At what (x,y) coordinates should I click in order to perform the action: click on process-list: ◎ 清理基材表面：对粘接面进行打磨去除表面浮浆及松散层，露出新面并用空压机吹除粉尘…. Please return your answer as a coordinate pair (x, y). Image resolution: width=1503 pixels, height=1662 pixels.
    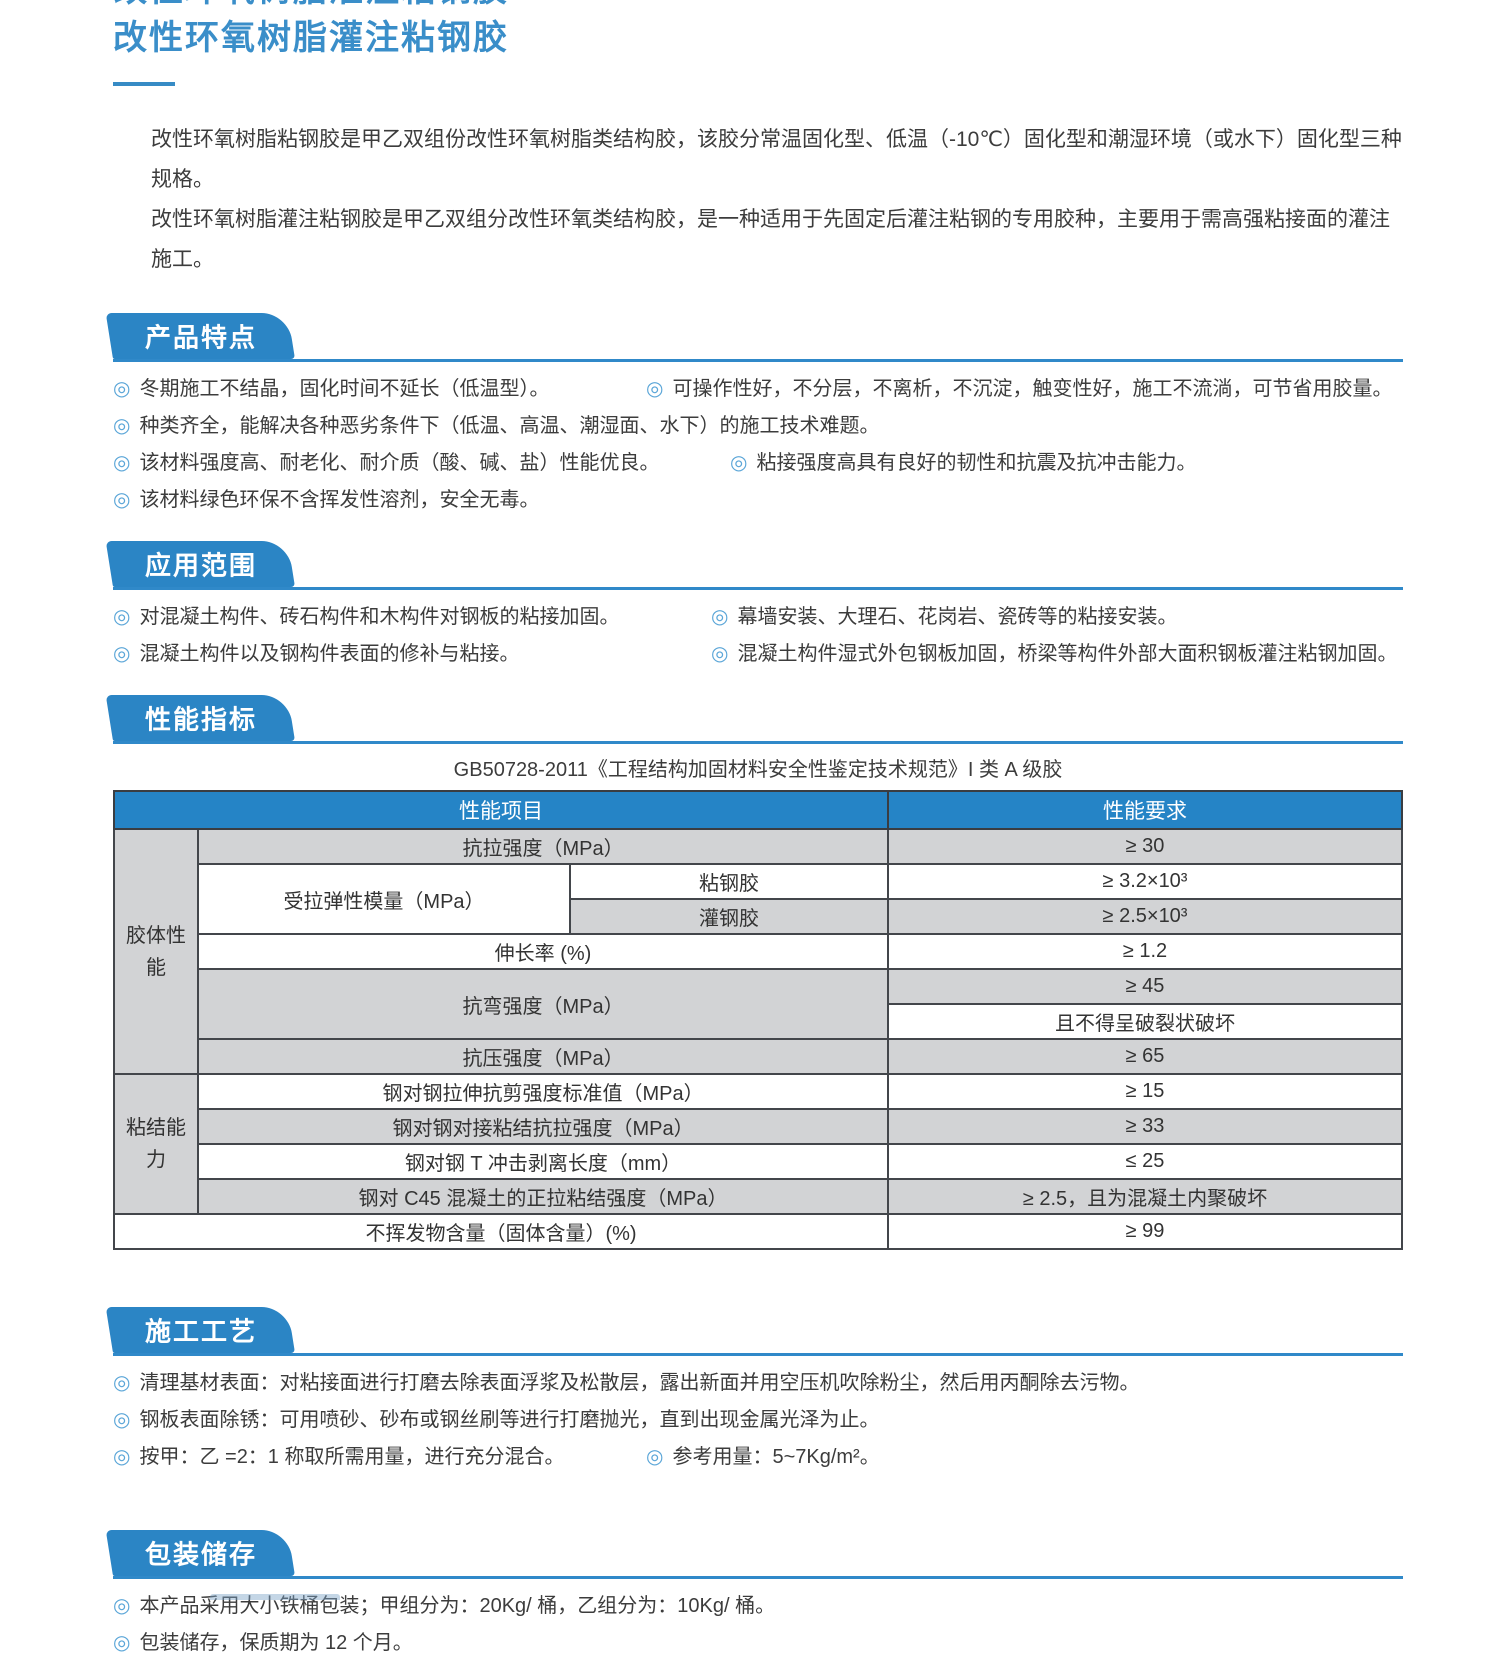
    Looking at the image, I should click on (758, 1416).